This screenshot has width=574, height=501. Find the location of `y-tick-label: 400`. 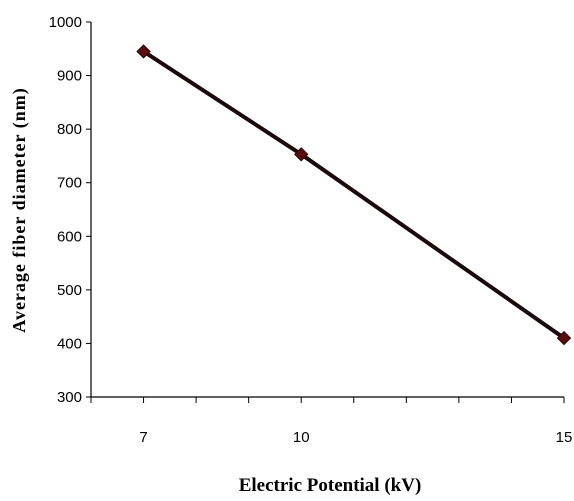

y-tick-label: 400 is located at coordinates (69, 343).